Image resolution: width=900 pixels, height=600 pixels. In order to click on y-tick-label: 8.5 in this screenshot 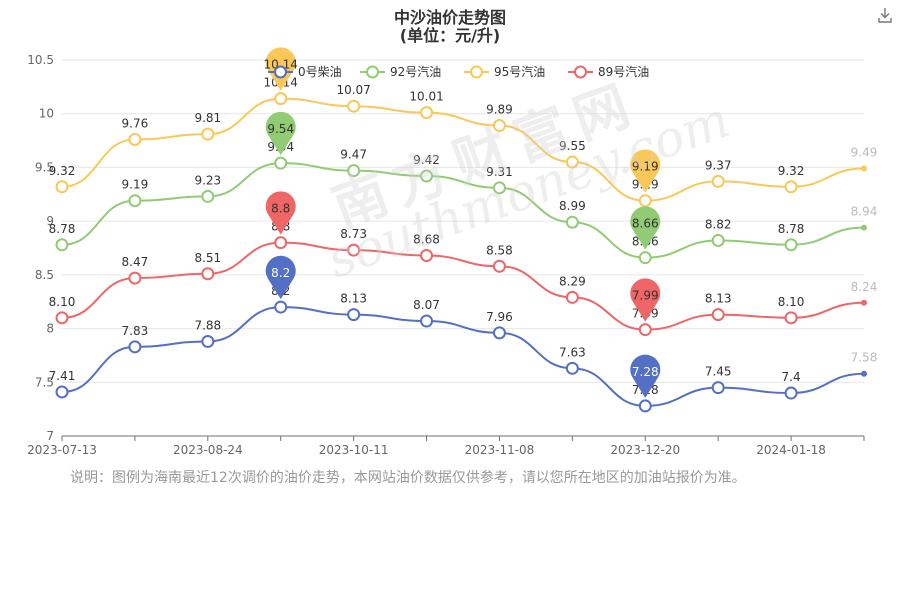, I will do `click(44, 275)`.